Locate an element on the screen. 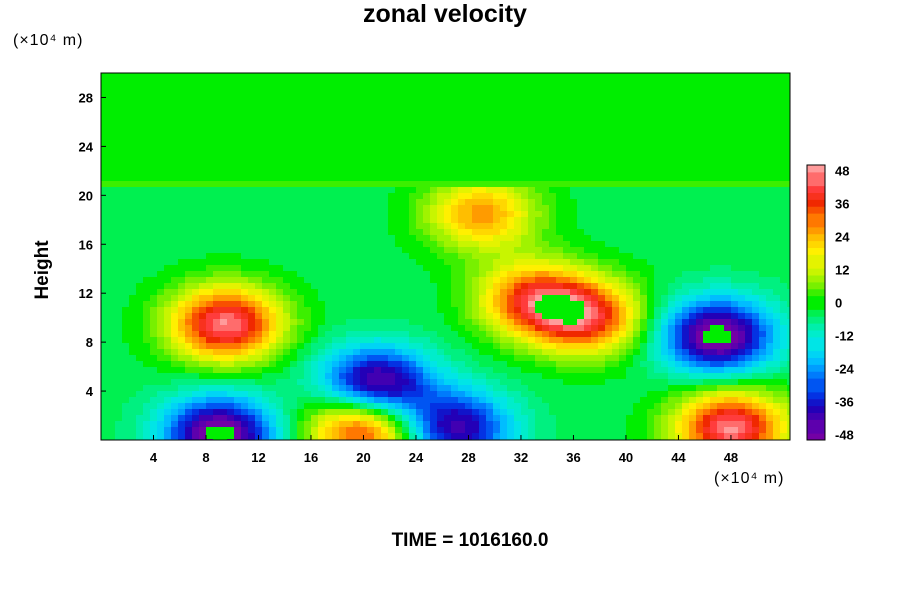 This screenshot has width=900, height=600. y-axis-unit: (×10⁴ m) is located at coordinates (48, 40).